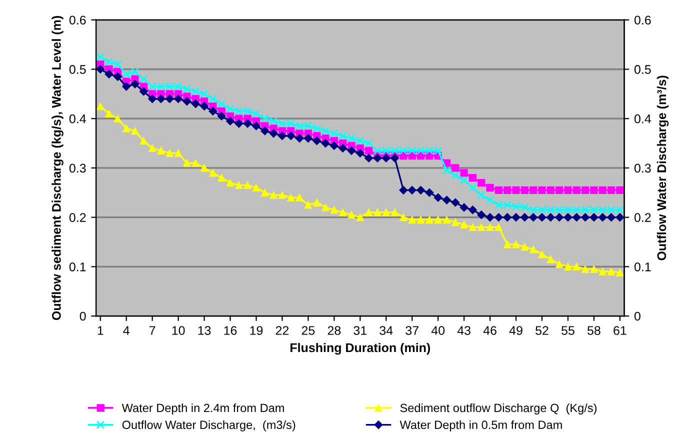  I want to click on x-tick-label: 58, so click(594, 330).